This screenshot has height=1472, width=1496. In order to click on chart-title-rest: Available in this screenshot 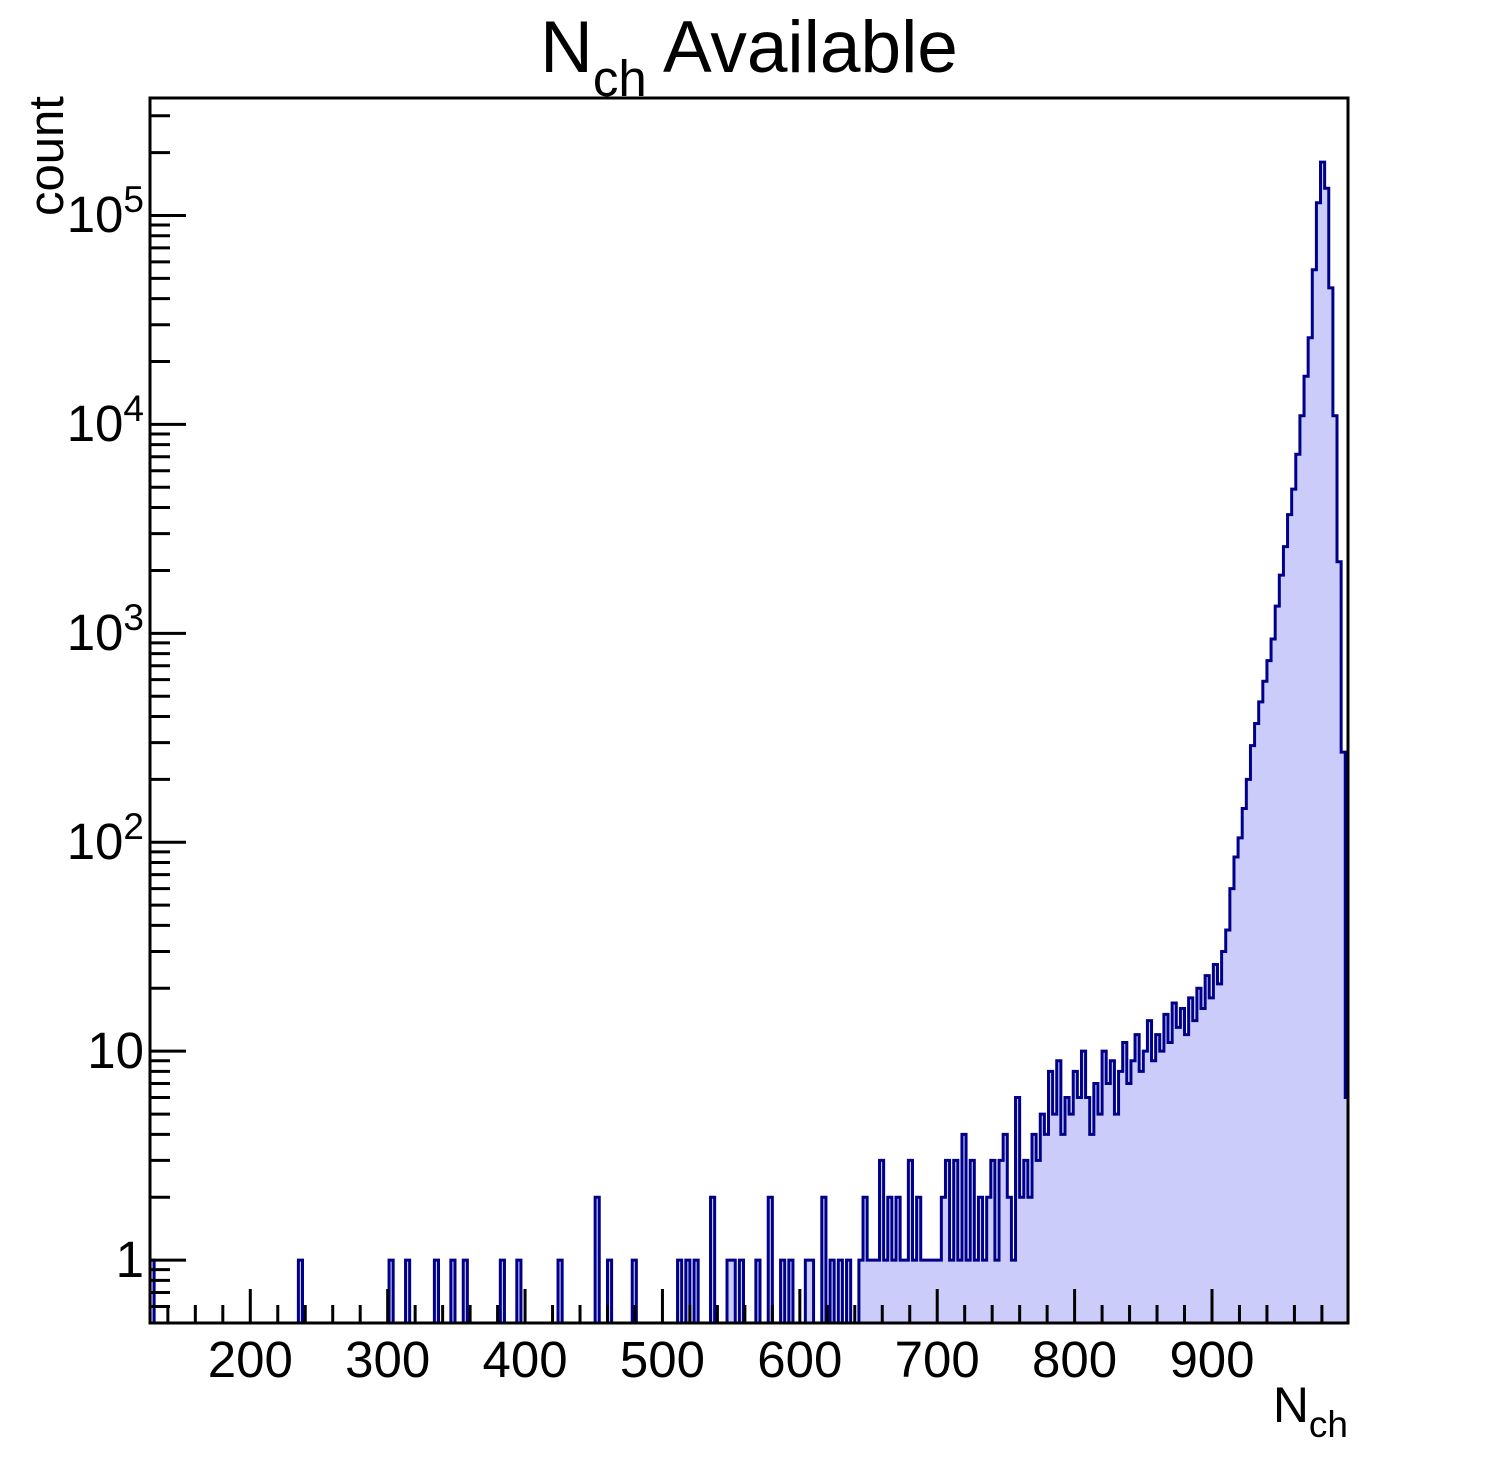, I will do `click(802, 47)`.